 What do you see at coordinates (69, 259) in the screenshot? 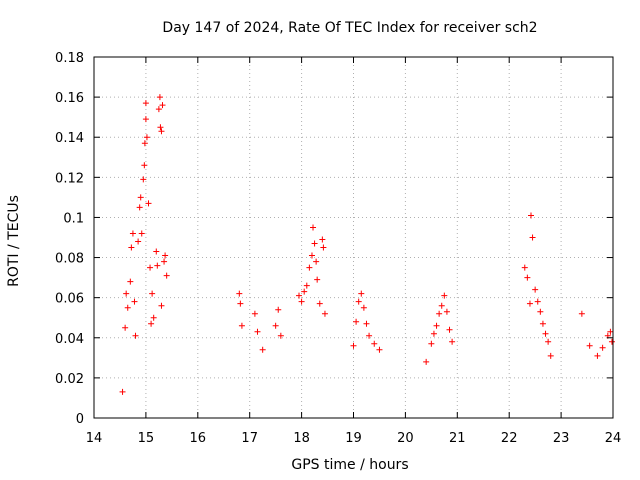
I see `y-tick-label: 0.08` at bounding box center [69, 259].